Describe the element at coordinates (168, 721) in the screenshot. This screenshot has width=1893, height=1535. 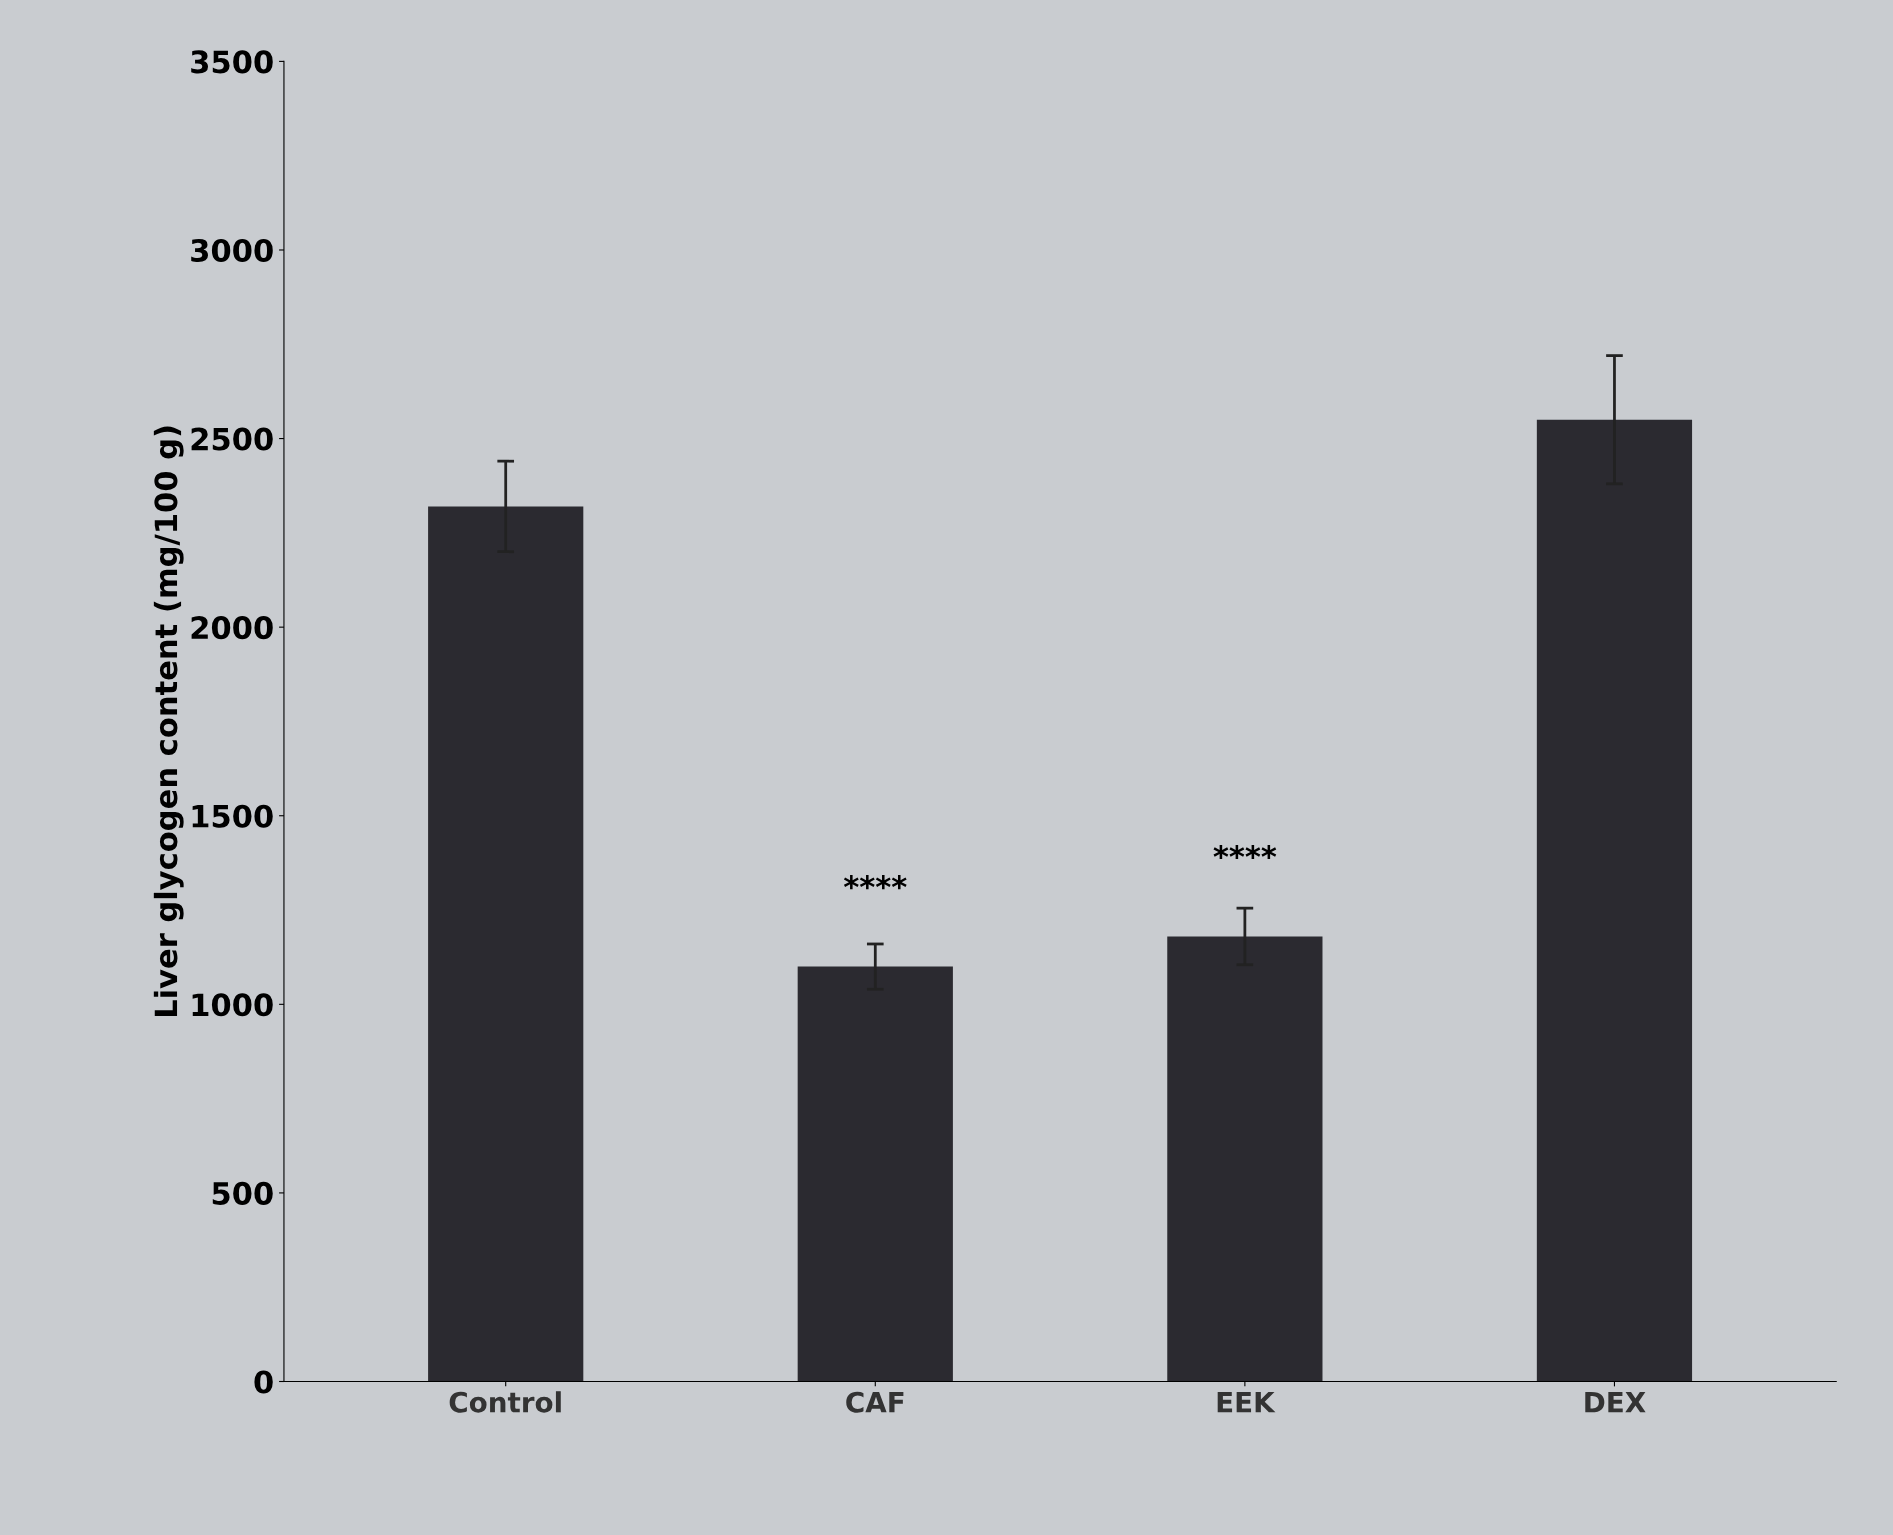
I see `y-axis-title: Liver glycogen content (mg/100 g)` at that location.